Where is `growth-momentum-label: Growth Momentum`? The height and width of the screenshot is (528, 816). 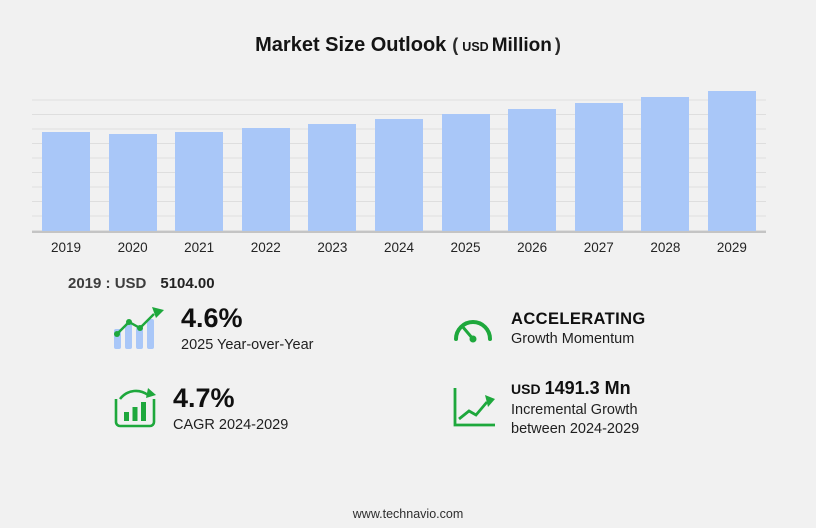 growth-momentum-label: Growth Momentum is located at coordinates (573, 338).